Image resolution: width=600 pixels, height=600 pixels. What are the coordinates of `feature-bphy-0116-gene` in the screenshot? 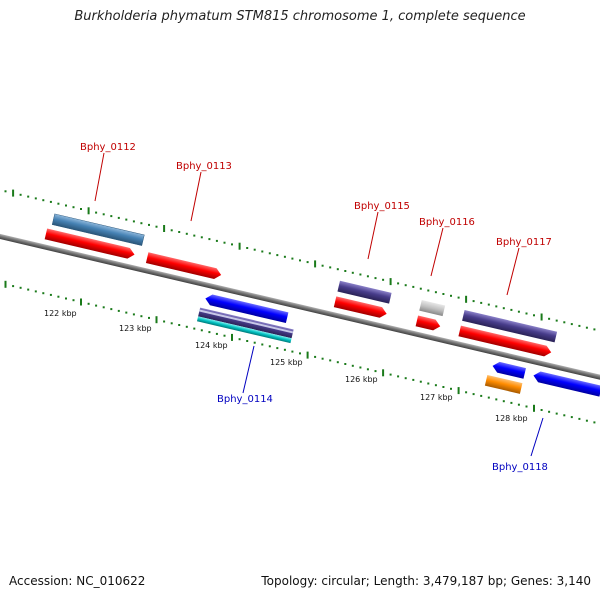 It's located at (432, 308).